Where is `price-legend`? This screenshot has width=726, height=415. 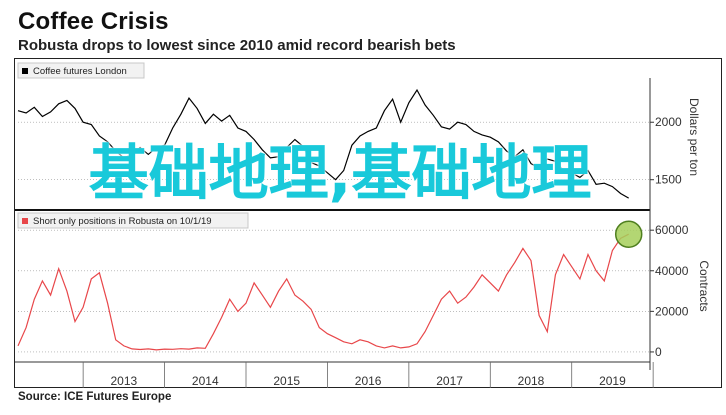
price-legend is located at coordinates (81, 70).